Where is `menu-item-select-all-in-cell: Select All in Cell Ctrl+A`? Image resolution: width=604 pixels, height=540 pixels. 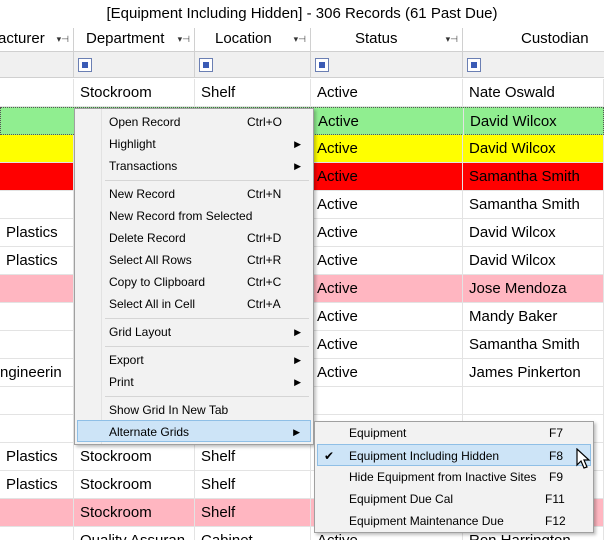
menu-item-select-all-in-cell: Select All in Cell Ctrl+A is located at coordinates (194, 304).